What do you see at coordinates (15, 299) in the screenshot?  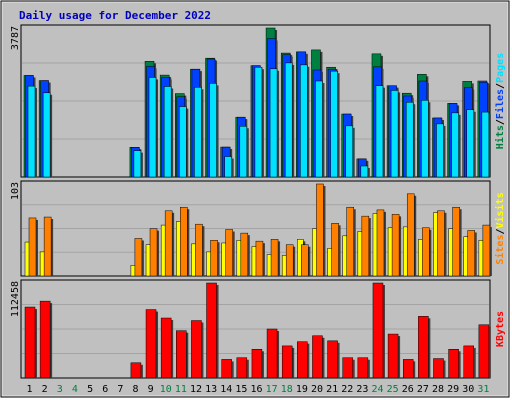 I see `y-max-label: 112458` at bounding box center [15, 299].